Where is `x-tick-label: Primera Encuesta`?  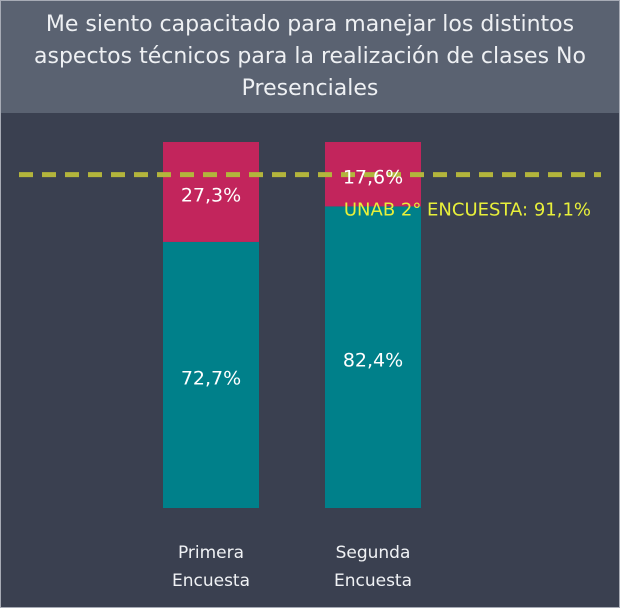
x-tick-label: Primera Encuesta is located at coordinates (211, 567).